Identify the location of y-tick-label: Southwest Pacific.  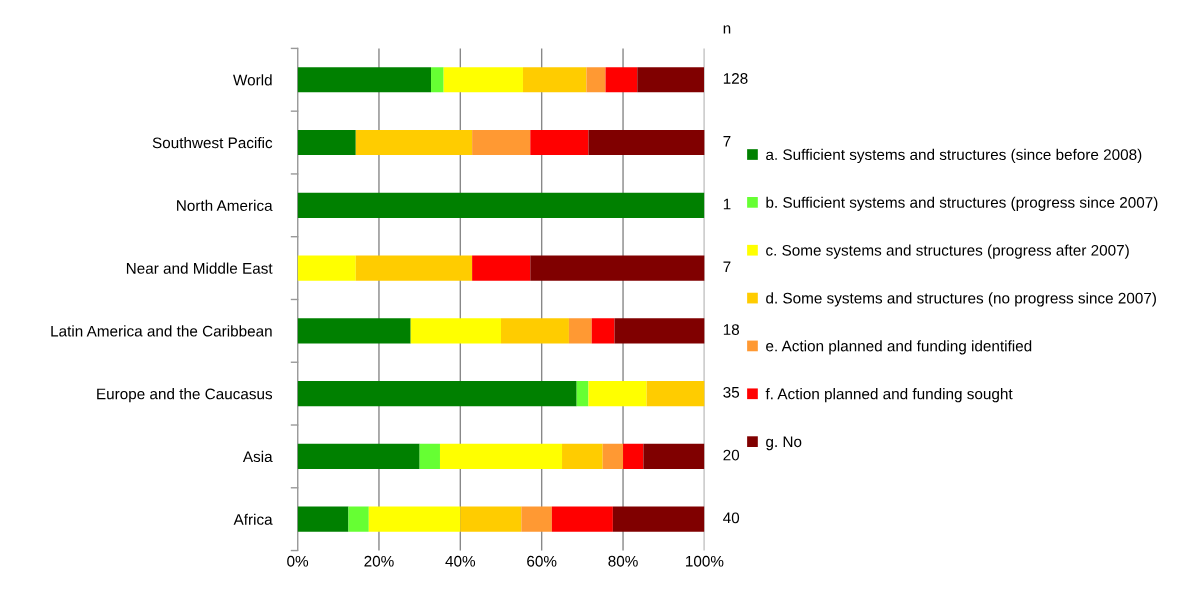
(212, 143).